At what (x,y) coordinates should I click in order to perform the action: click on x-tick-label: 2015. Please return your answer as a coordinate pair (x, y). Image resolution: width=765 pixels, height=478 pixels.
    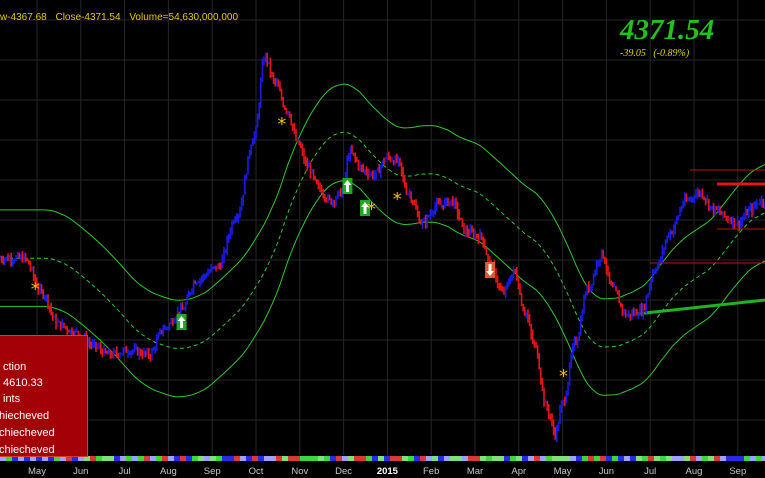
    Looking at the image, I should click on (388, 471).